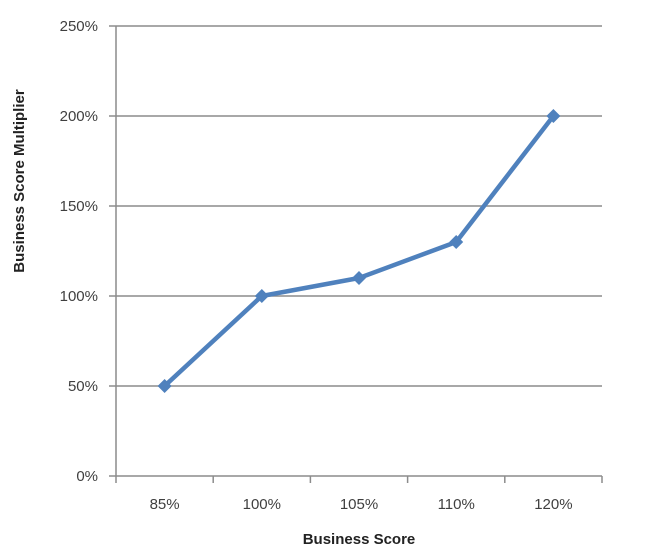  I want to click on y-tick-label: 250%, so click(79, 26).